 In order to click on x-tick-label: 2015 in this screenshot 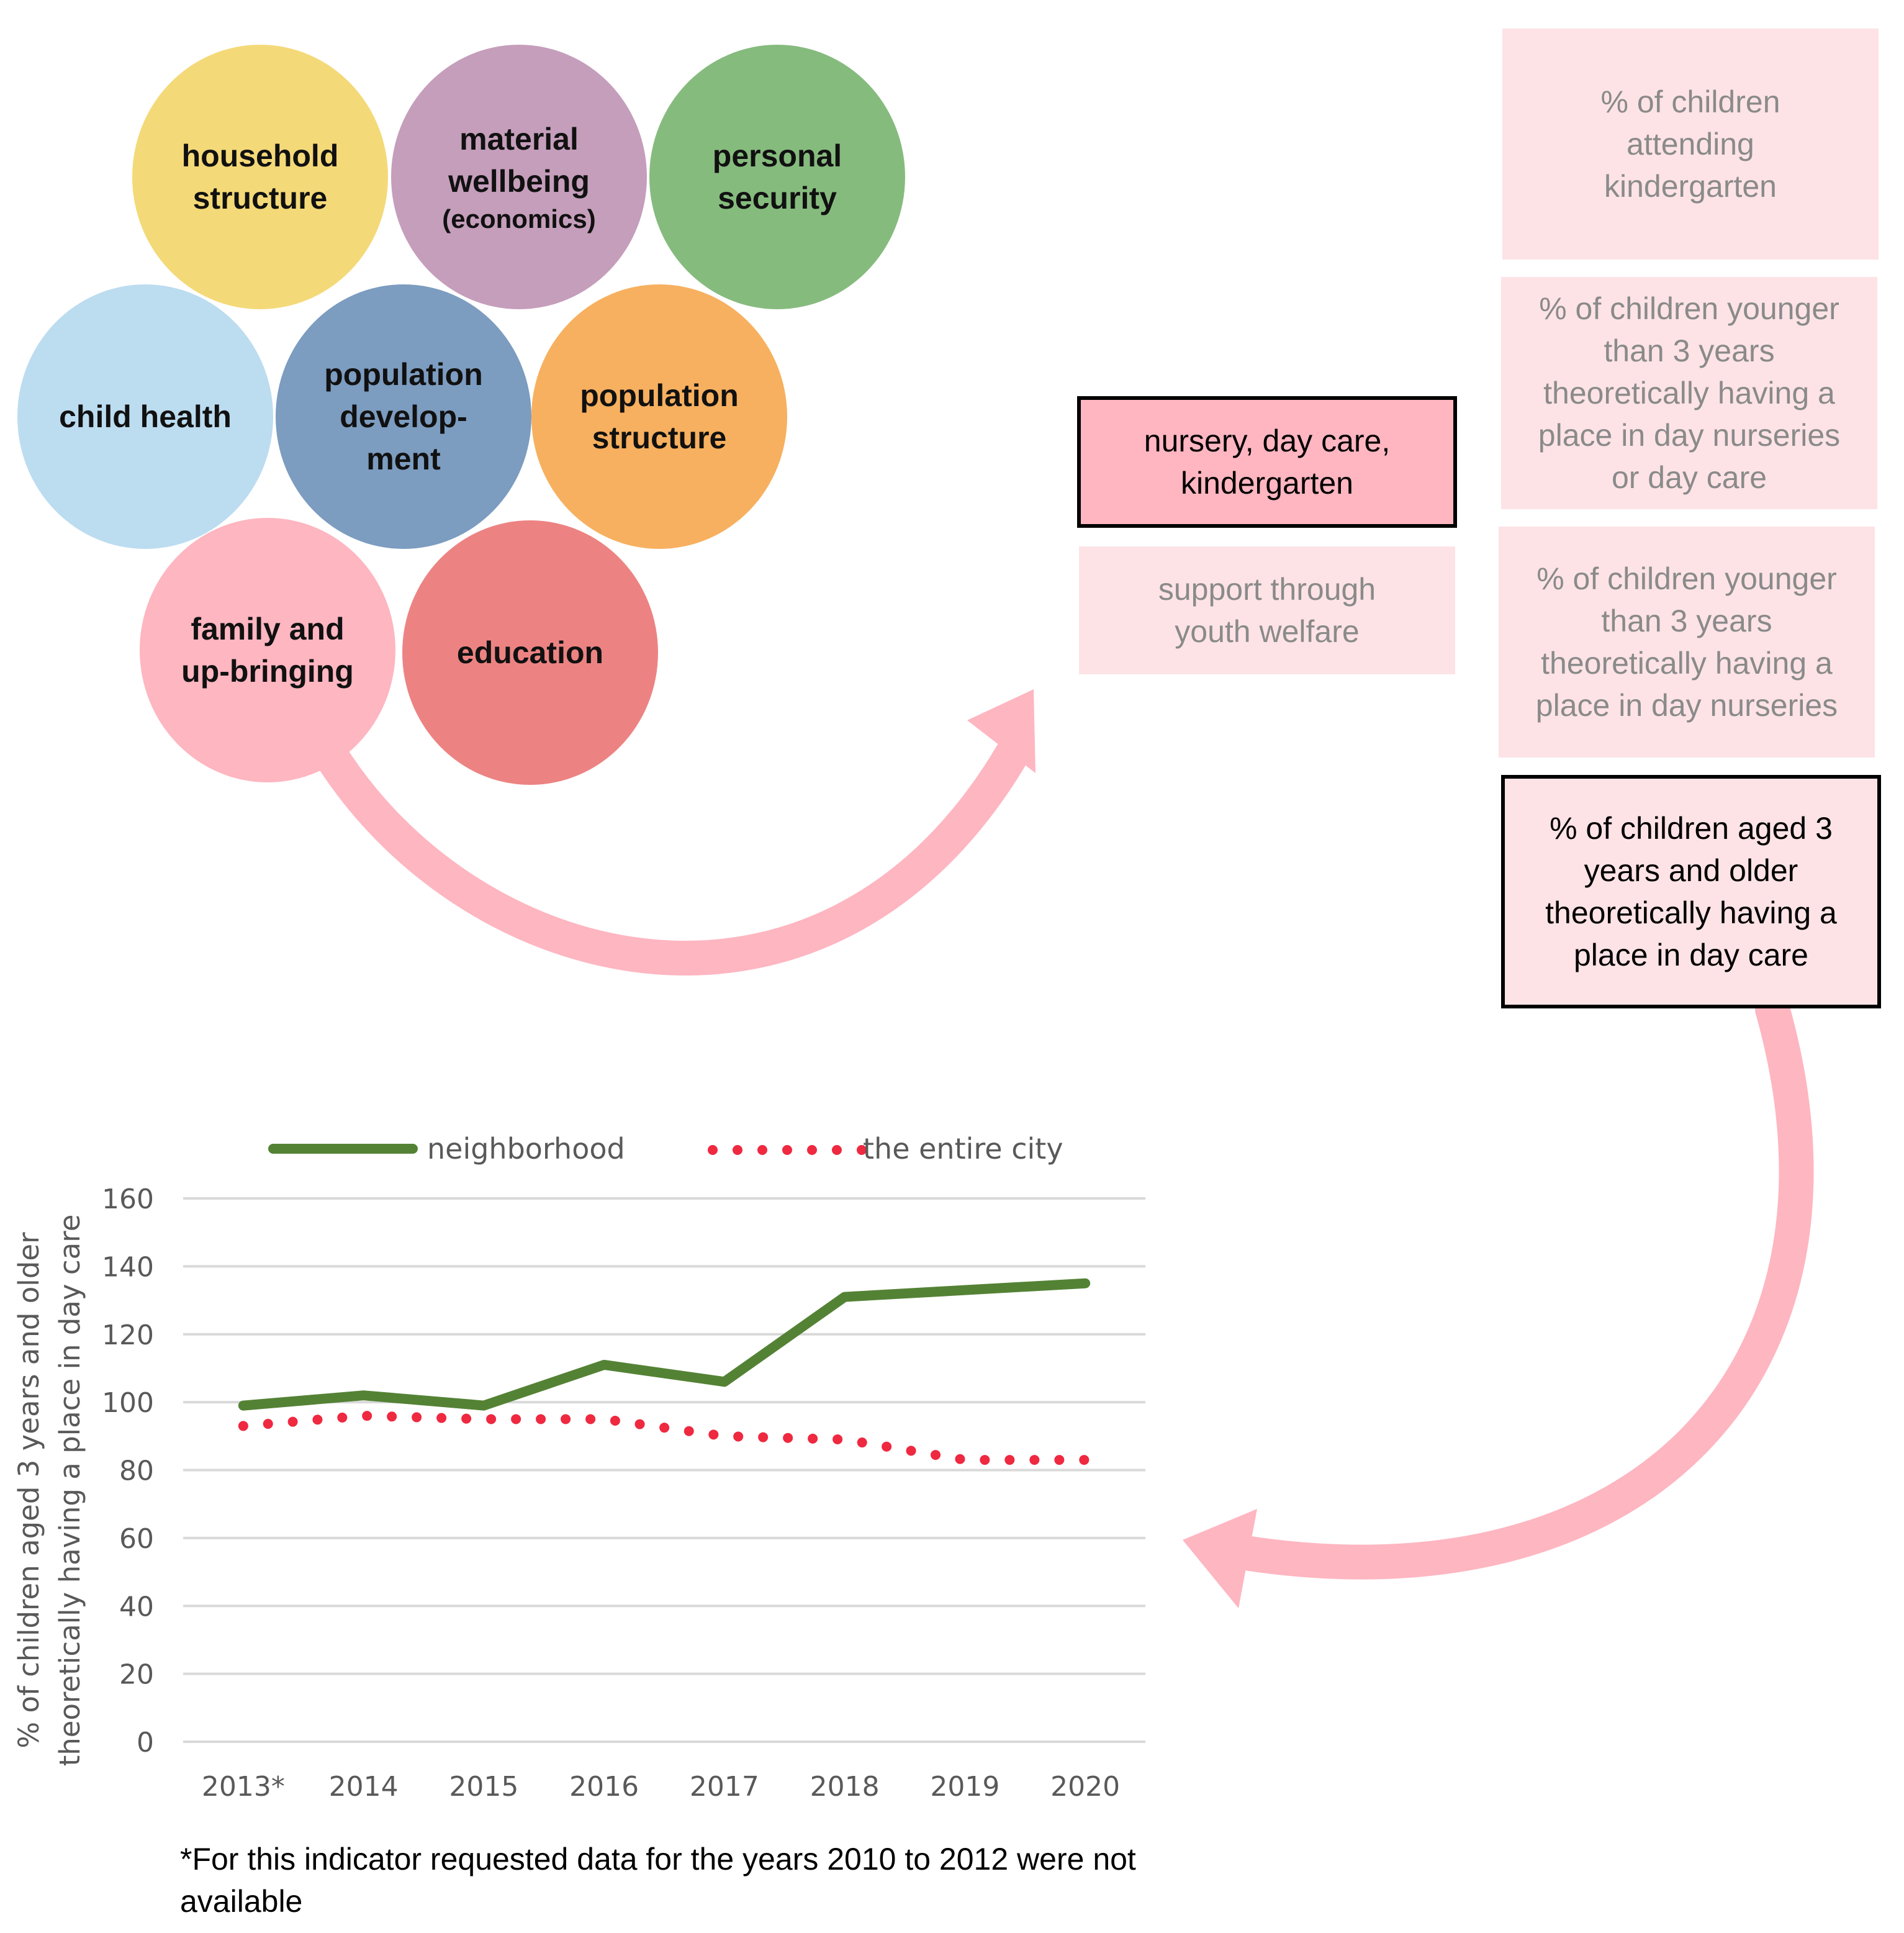, I will do `click(484, 1787)`.